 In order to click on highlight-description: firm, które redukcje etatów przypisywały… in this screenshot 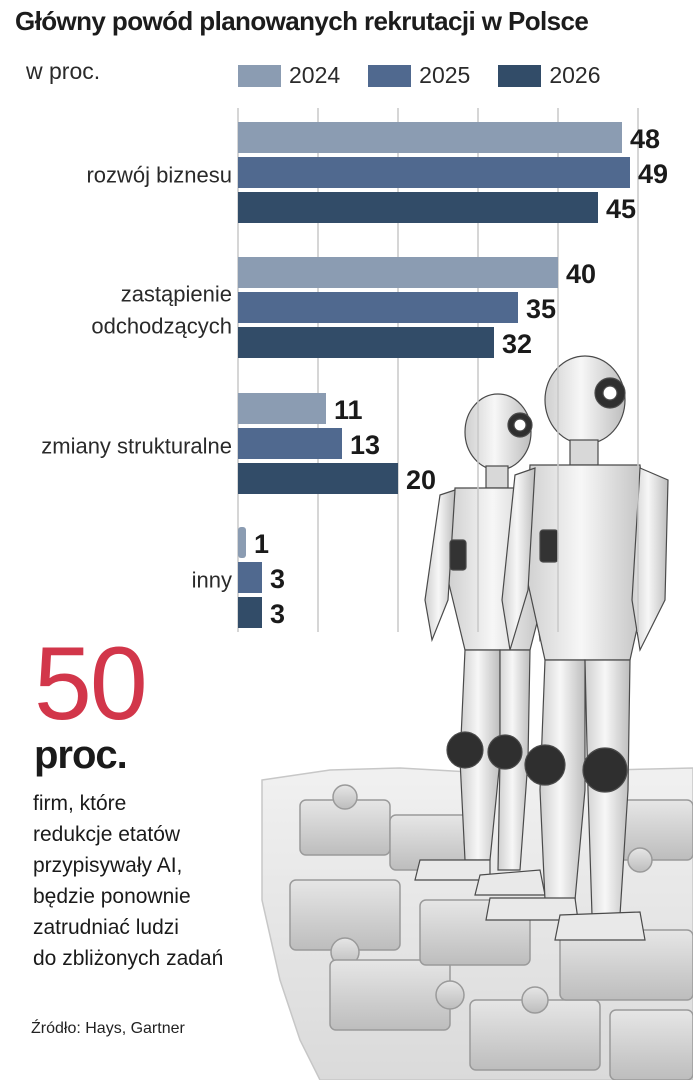, I will do `click(153, 881)`.